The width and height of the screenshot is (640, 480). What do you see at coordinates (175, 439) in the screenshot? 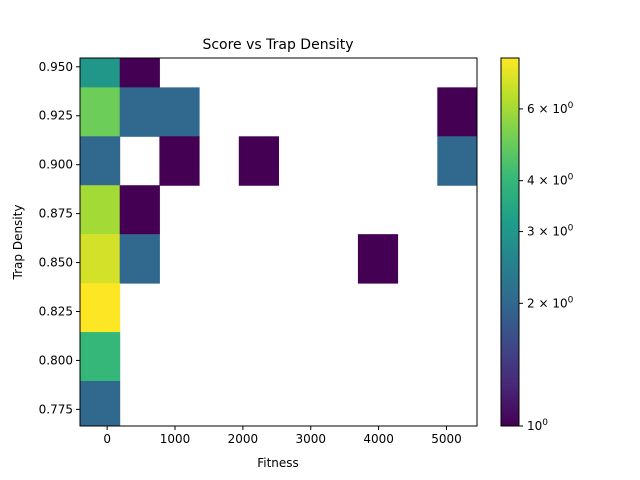
I see `x-tick-label: 1000` at bounding box center [175, 439].